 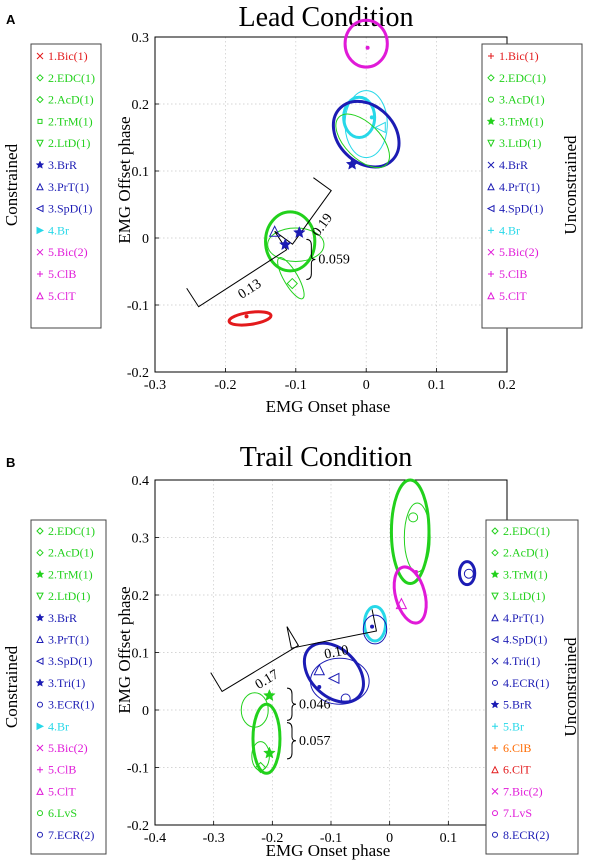 What do you see at coordinates (331, 838) in the screenshot?
I see `x-tick-label: -0.1` at bounding box center [331, 838].